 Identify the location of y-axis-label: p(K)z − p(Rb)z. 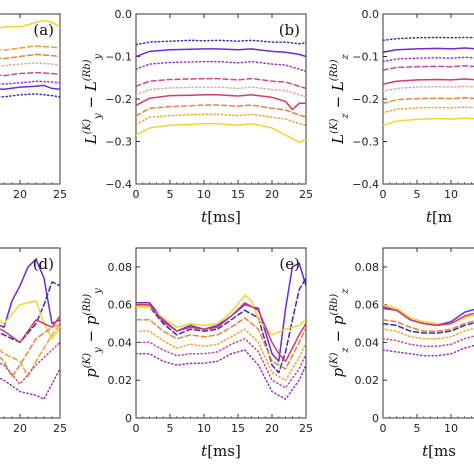
(340, 333).